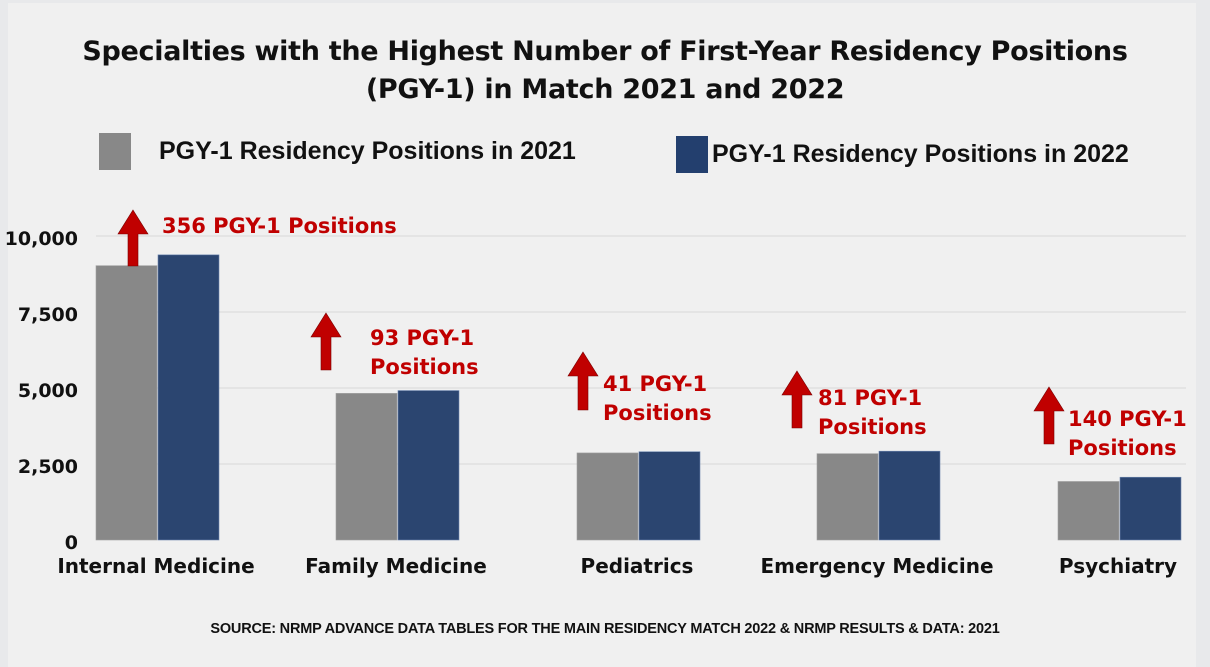 The height and width of the screenshot is (667, 1210). I want to click on y-tick-label: 10,000, so click(41, 239).